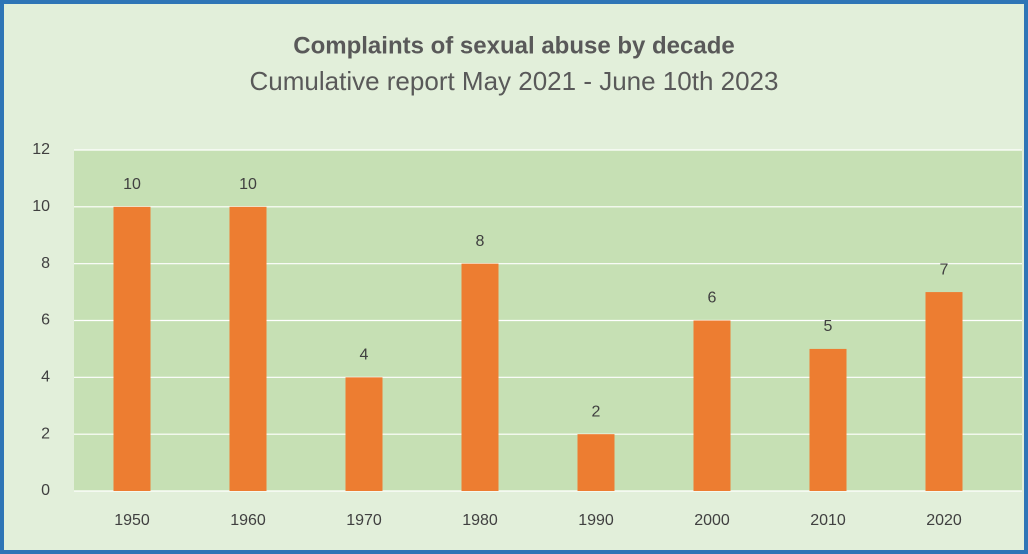 Image resolution: width=1028 pixels, height=554 pixels. What do you see at coordinates (828, 520) in the screenshot?
I see `x-tick-label: 2010` at bounding box center [828, 520].